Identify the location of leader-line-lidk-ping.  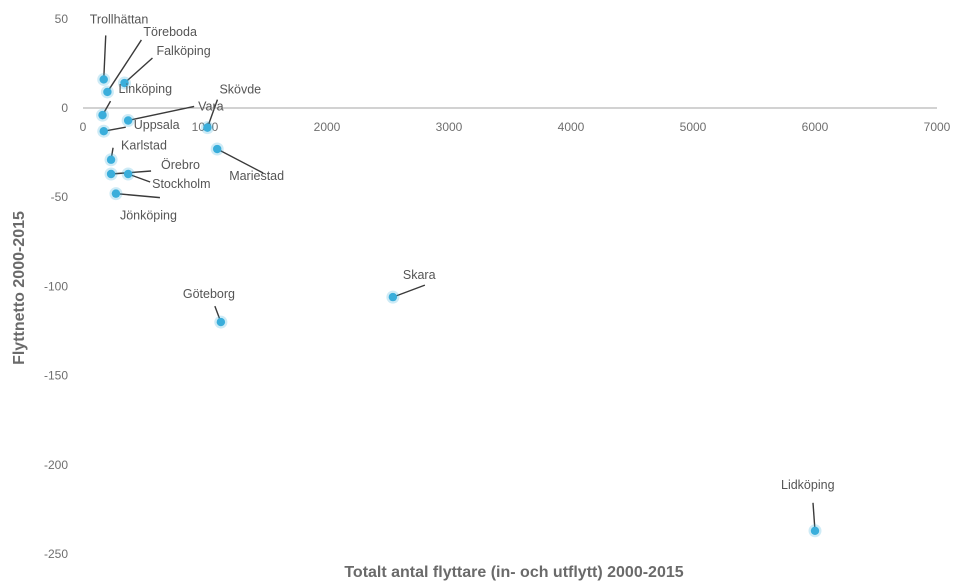
(814, 516).